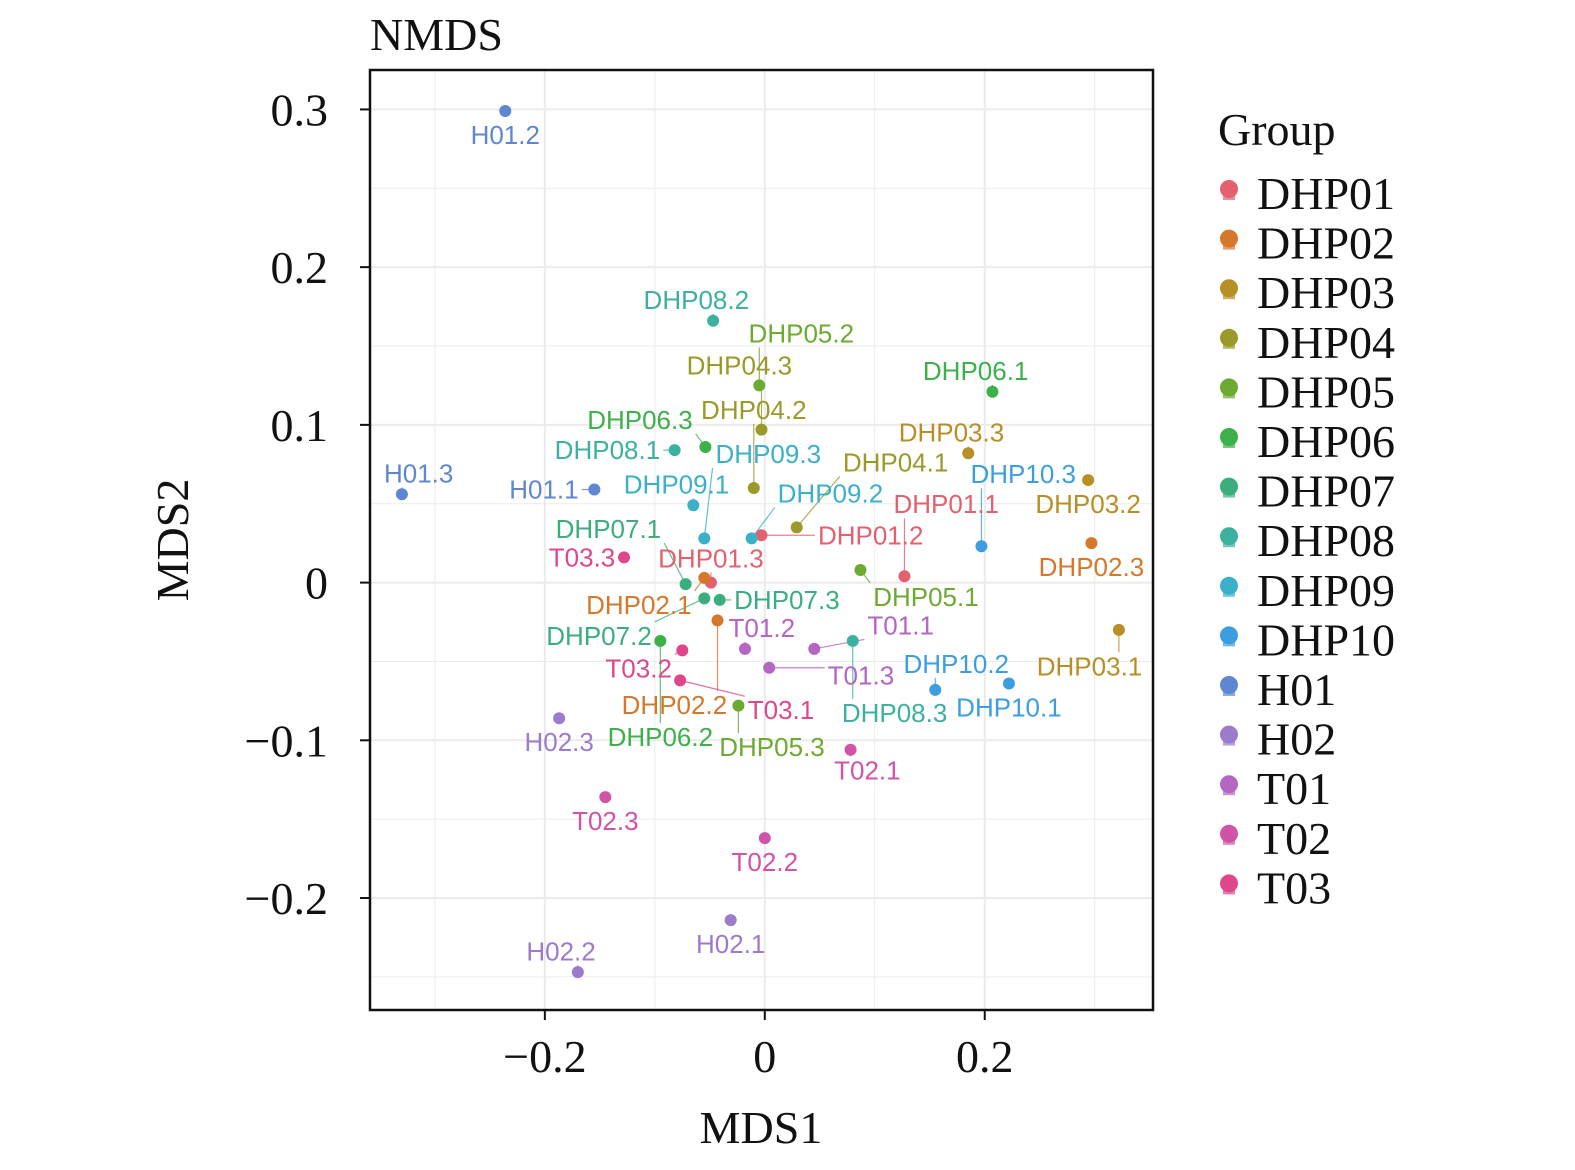  What do you see at coordinates (861, 676) in the screenshot?
I see `point-label: T01.3` at bounding box center [861, 676].